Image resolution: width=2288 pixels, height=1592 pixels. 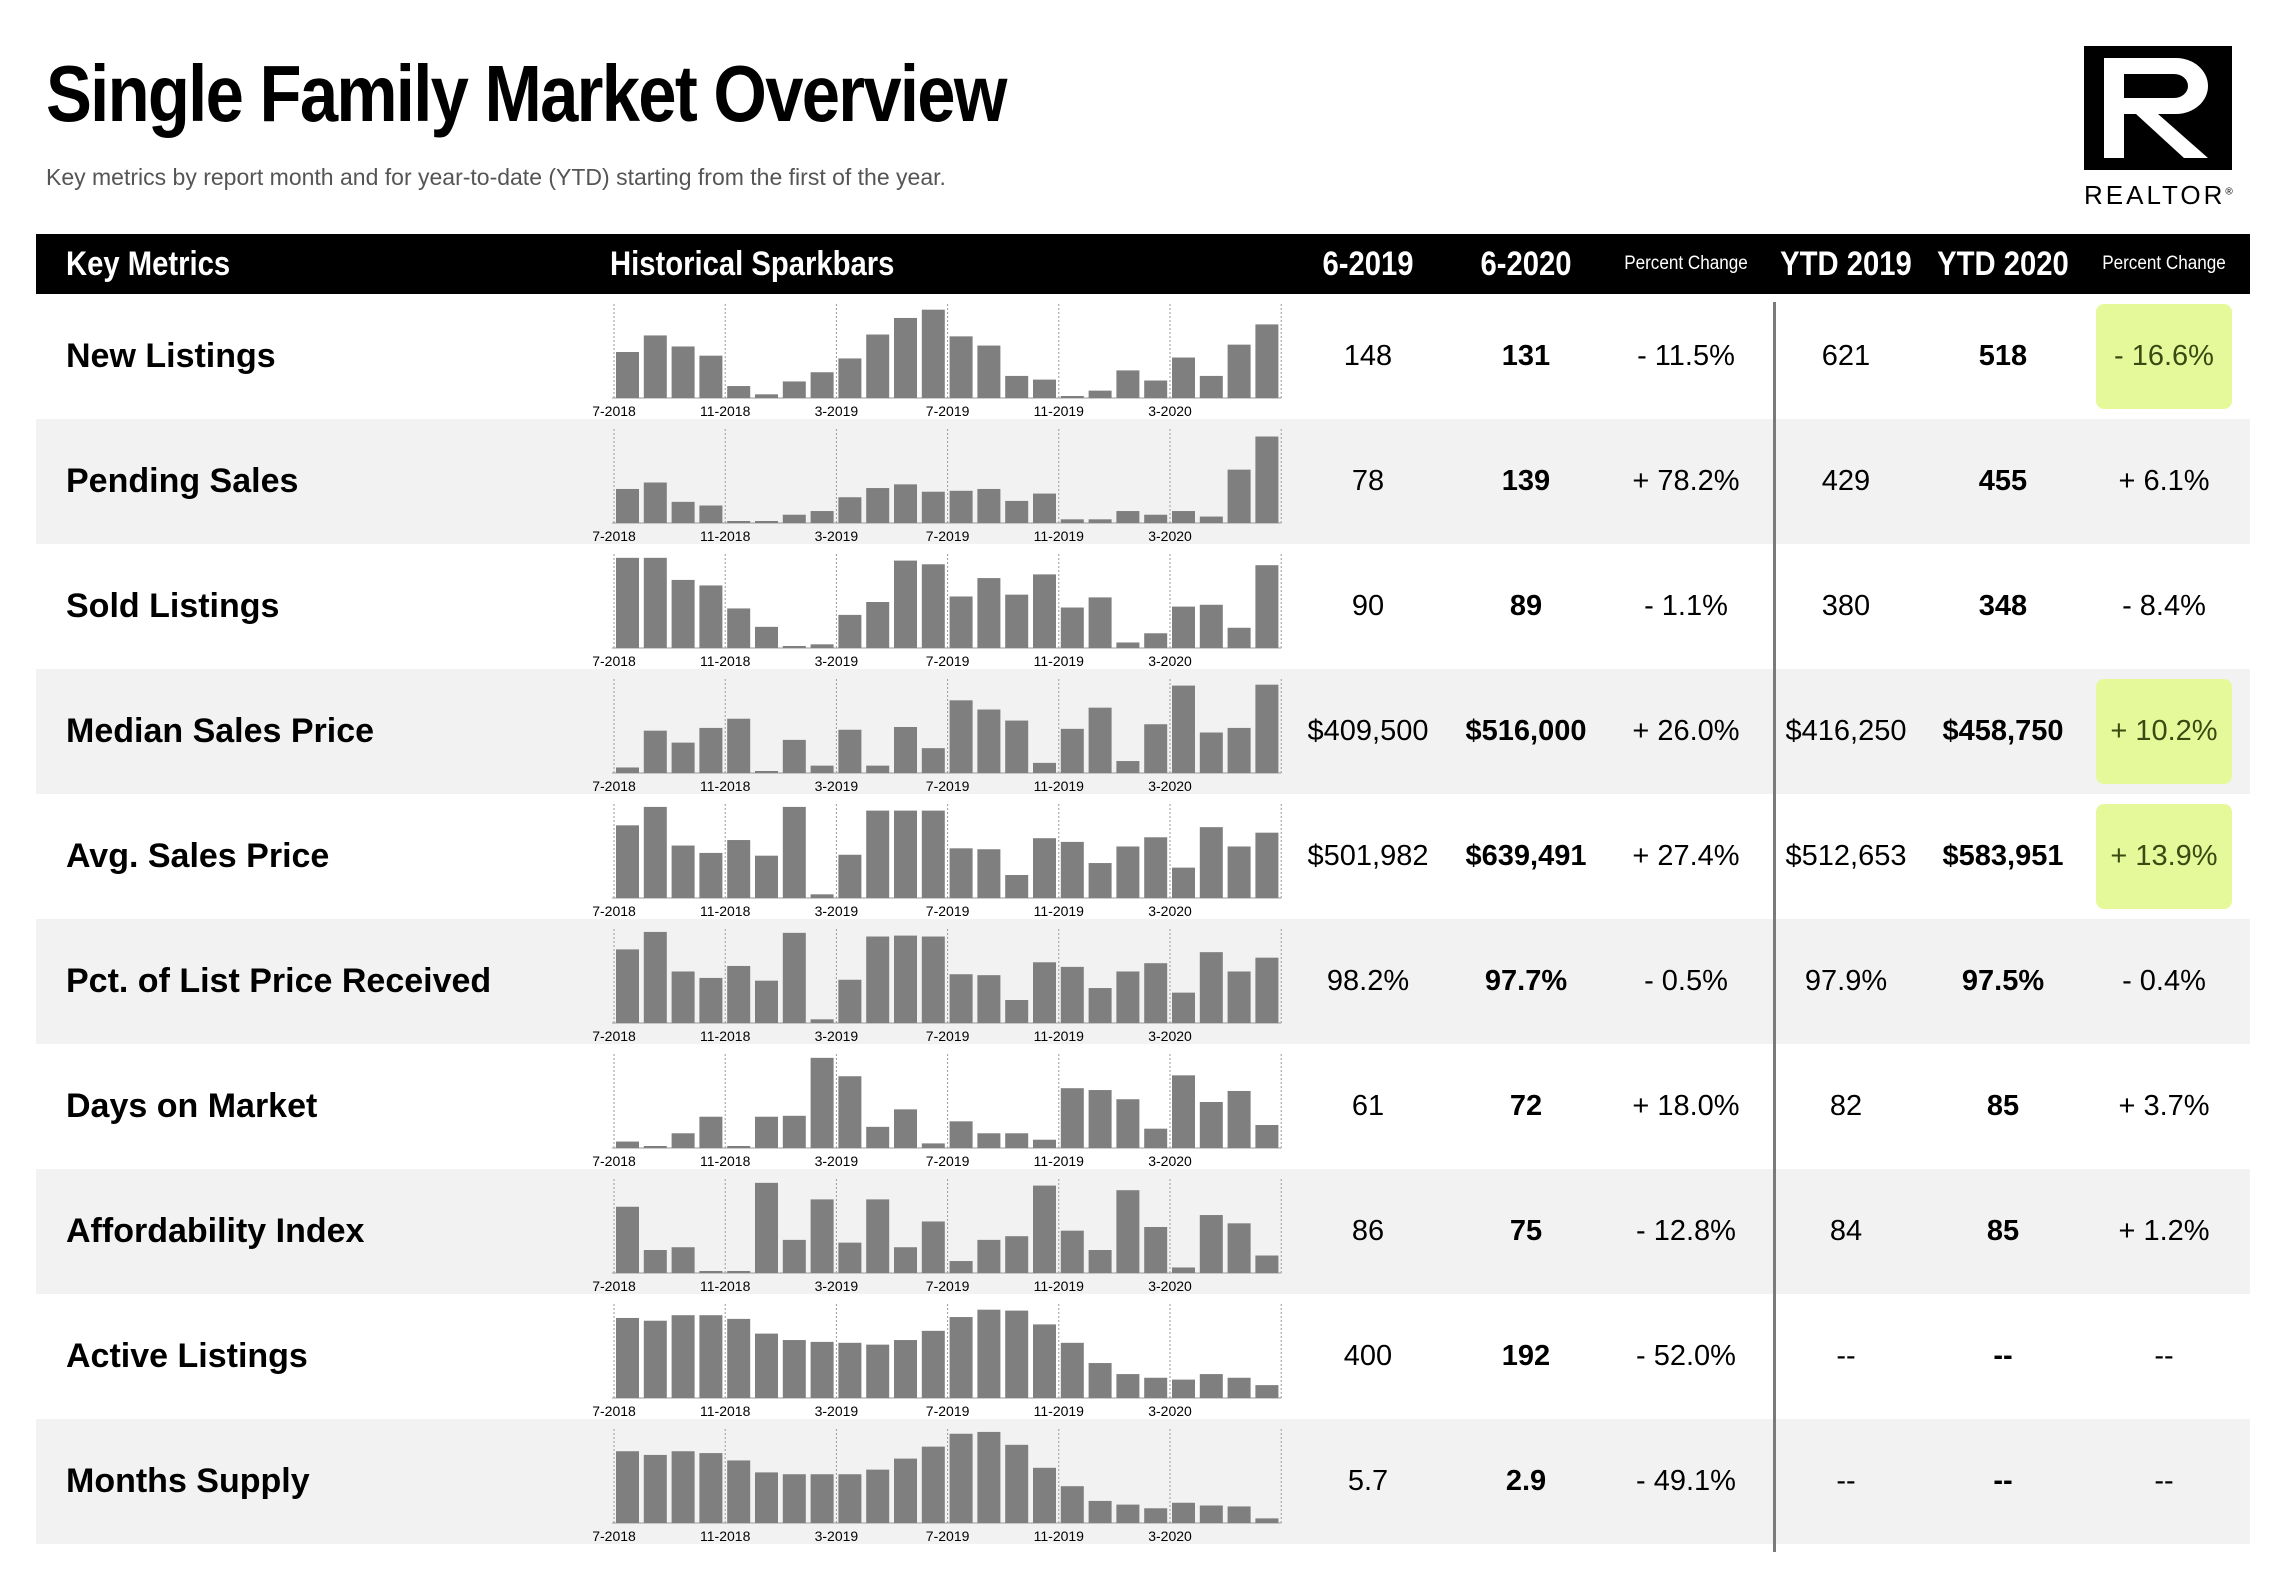 What do you see at coordinates (1846, 1106) in the screenshot?
I see `value-ytd-2019: 82` at bounding box center [1846, 1106].